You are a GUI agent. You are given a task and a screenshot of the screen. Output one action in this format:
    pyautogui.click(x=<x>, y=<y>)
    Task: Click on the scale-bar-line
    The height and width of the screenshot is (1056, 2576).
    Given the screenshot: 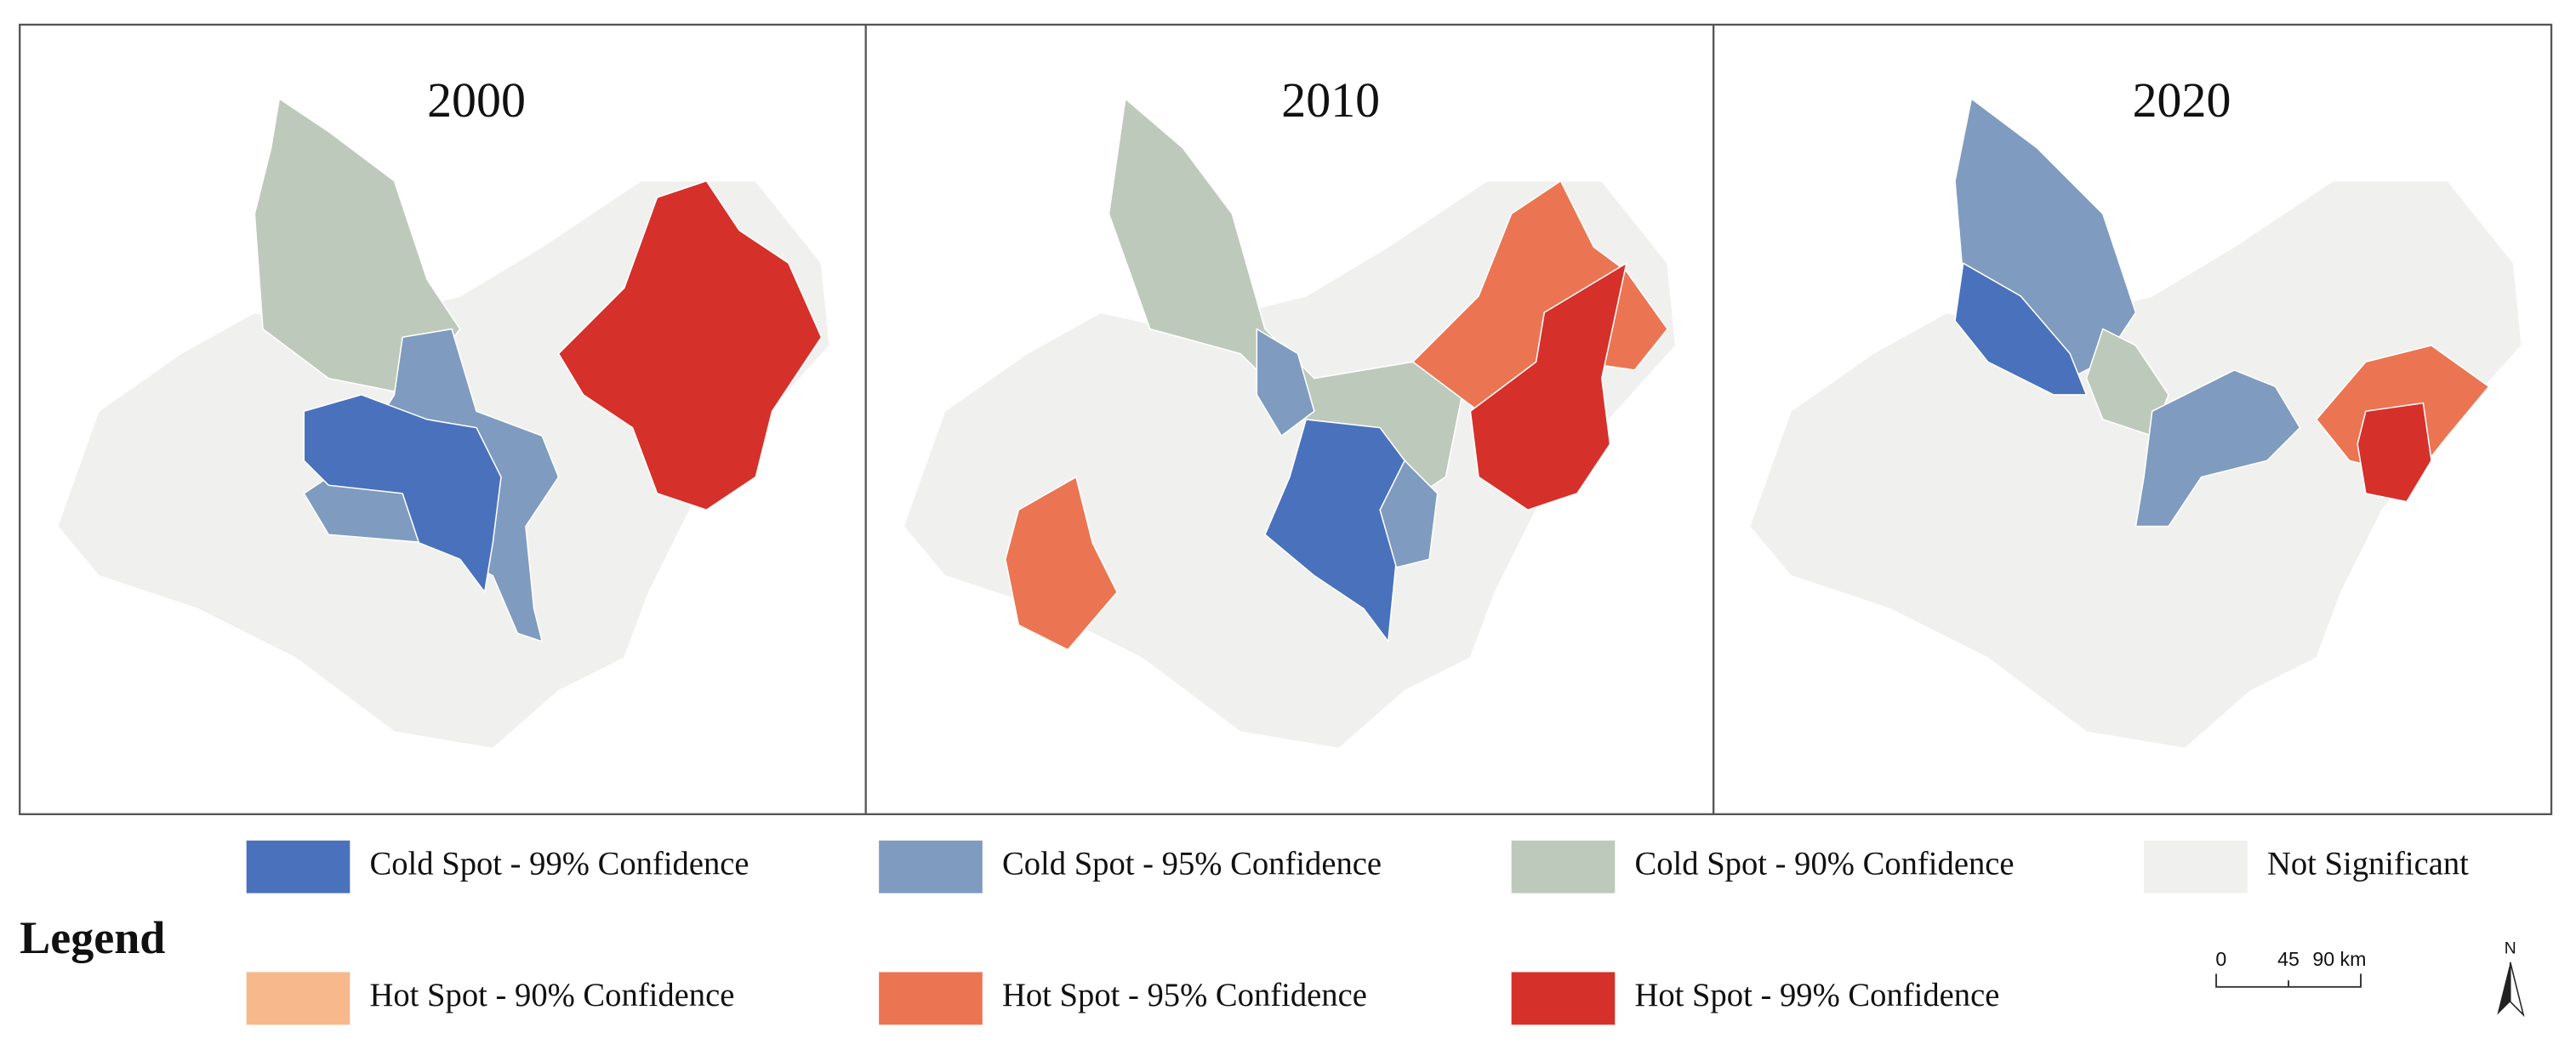 What is the action you would take?
    pyautogui.click(x=2288, y=980)
    